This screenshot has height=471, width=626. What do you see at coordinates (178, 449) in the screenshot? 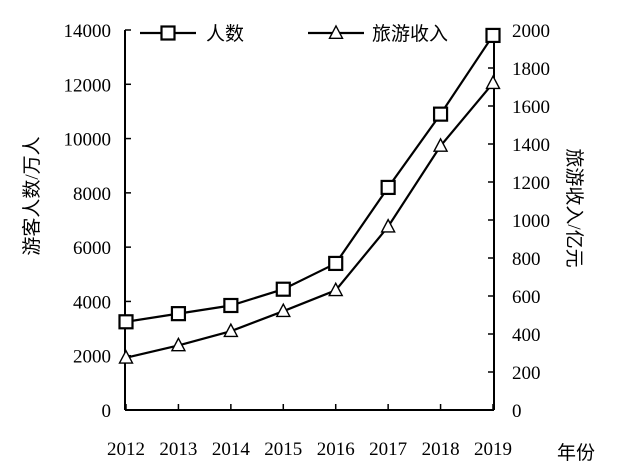
I see `x-tick-label: 2013` at bounding box center [178, 449].